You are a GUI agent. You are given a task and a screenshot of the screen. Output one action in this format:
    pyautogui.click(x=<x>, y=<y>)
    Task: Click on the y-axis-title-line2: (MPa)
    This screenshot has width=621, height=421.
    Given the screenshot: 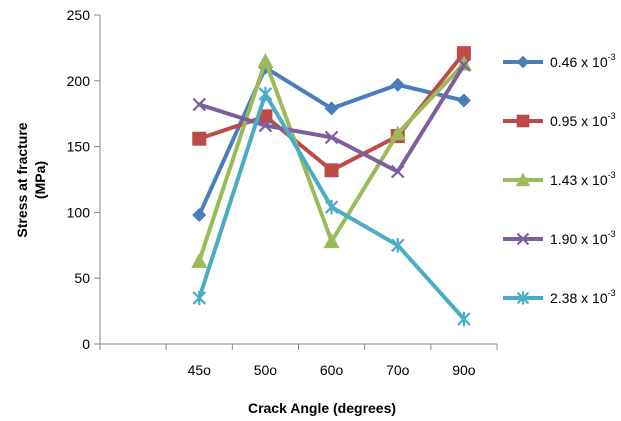 What is the action you would take?
    pyautogui.click(x=40, y=180)
    